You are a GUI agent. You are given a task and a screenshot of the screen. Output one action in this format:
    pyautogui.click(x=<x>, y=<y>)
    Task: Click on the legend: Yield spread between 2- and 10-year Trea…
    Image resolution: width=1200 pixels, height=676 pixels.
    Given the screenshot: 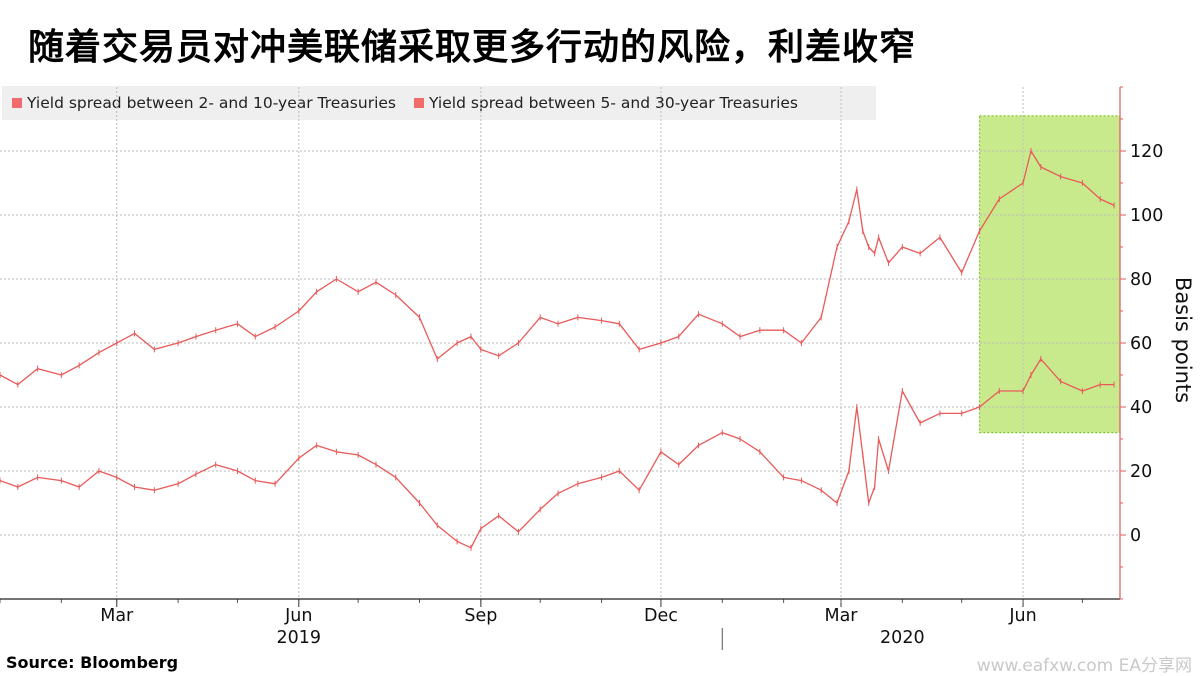 What is the action you would take?
    pyautogui.click(x=439, y=103)
    